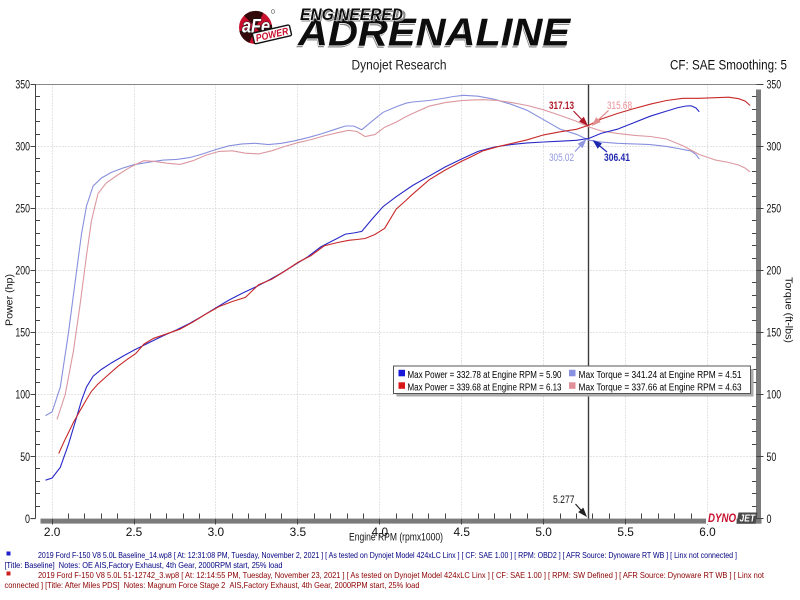 This screenshot has width=800, height=600. I want to click on svg-text: 3.0, so click(216, 532).